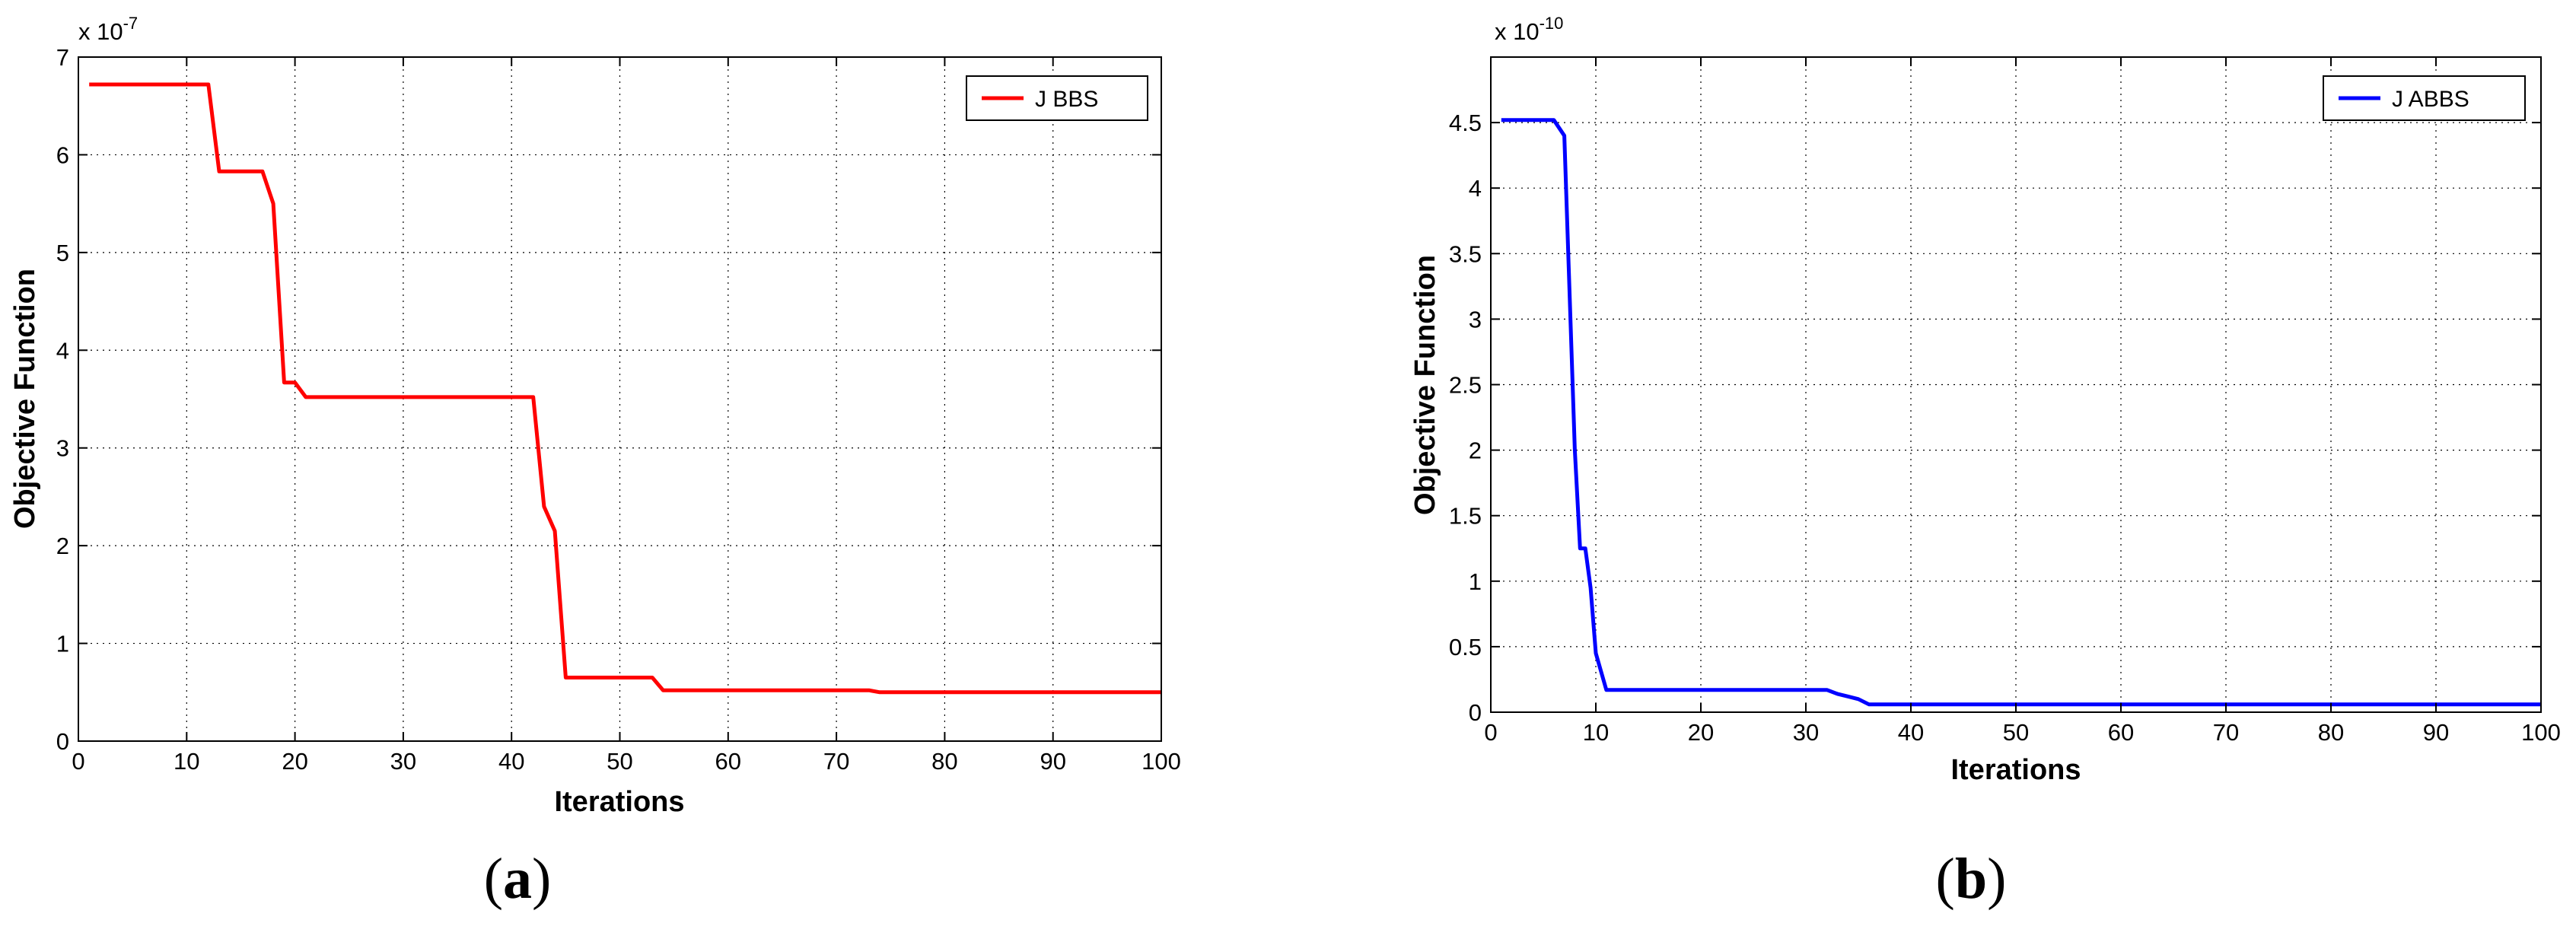 This screenshot has width=2576, height=926. Describe the element at coordinates (1972, 879) in the screenshot. I see `panel-label-b: (b)` at that location.